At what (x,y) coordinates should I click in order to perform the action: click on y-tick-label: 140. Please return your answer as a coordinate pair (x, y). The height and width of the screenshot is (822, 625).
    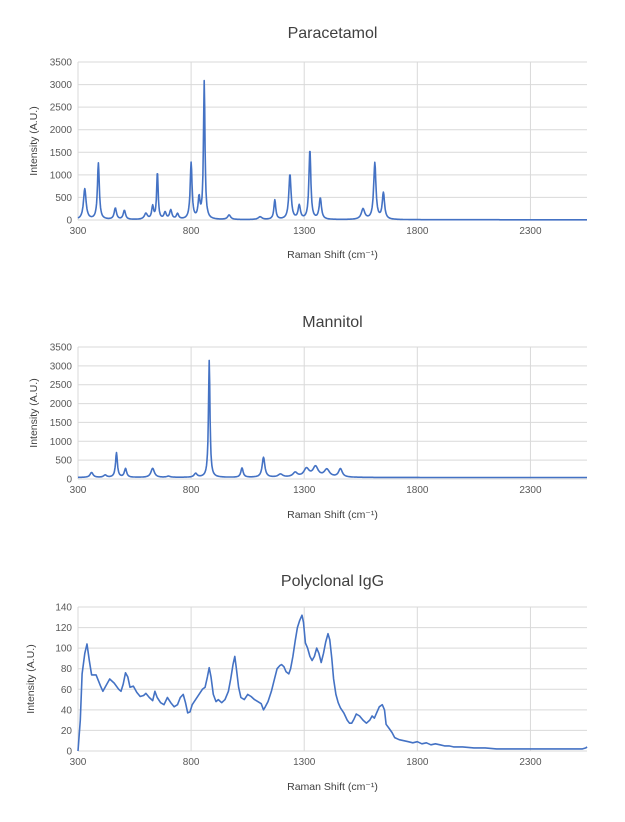
    Looking at the image, I should click on (63, 608).